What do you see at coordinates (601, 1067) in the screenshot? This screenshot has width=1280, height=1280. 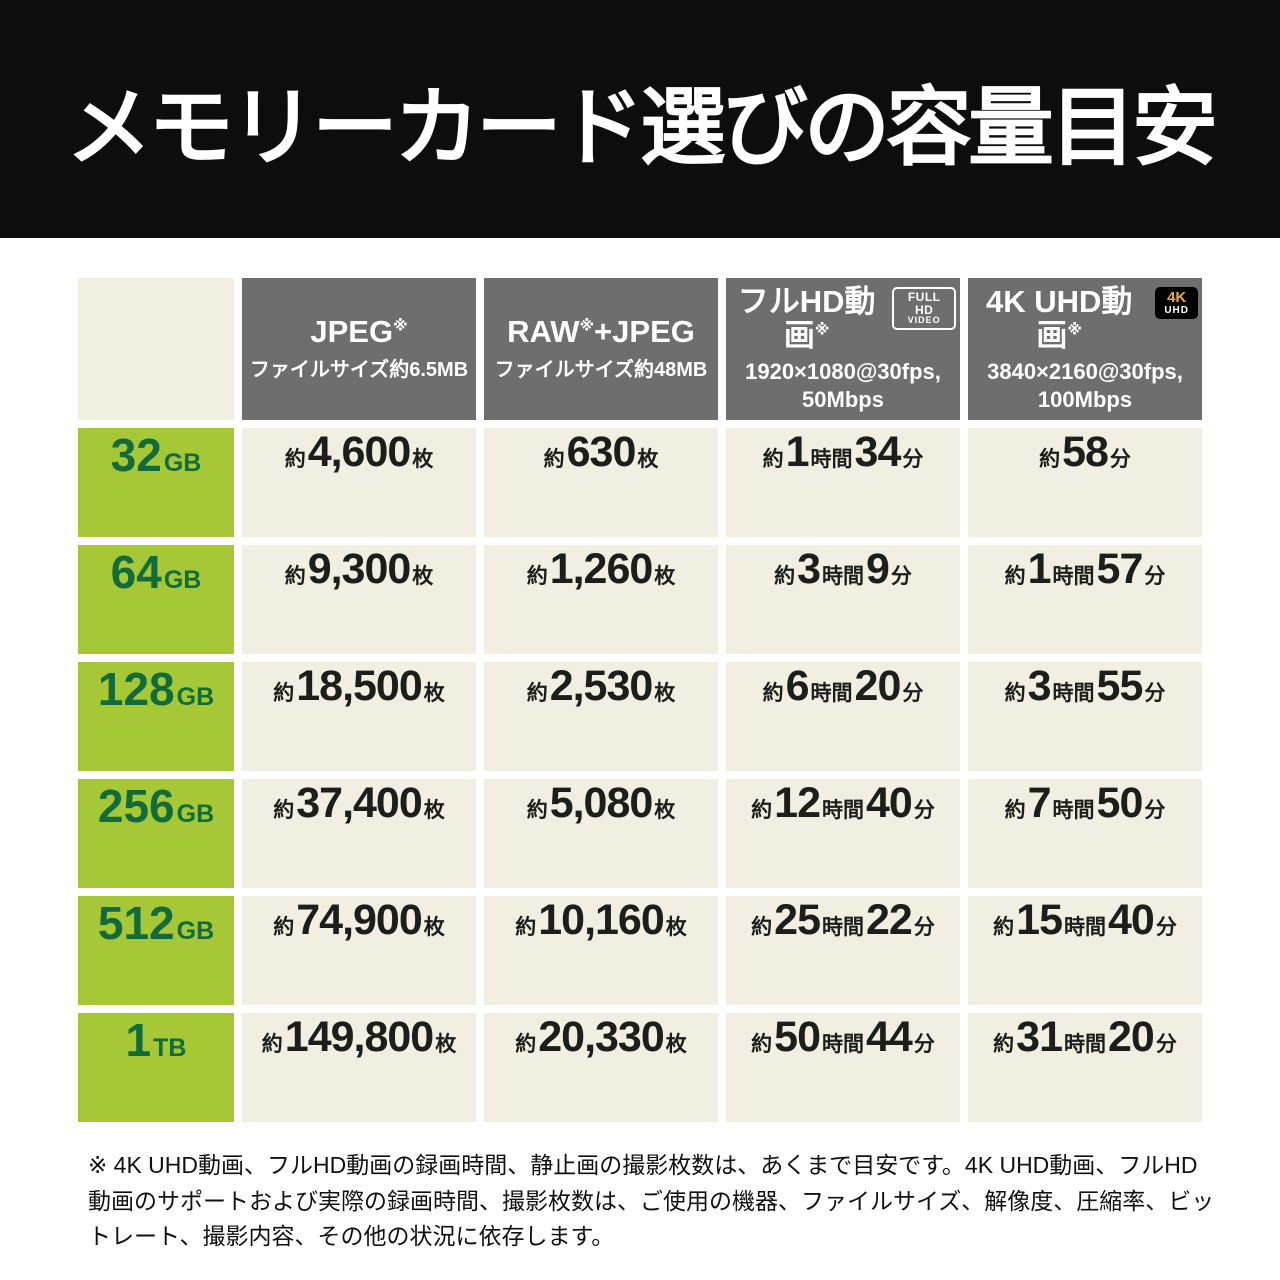 I see `data-cell: 約 20,330 枚` at bounding box center [601, 1067].